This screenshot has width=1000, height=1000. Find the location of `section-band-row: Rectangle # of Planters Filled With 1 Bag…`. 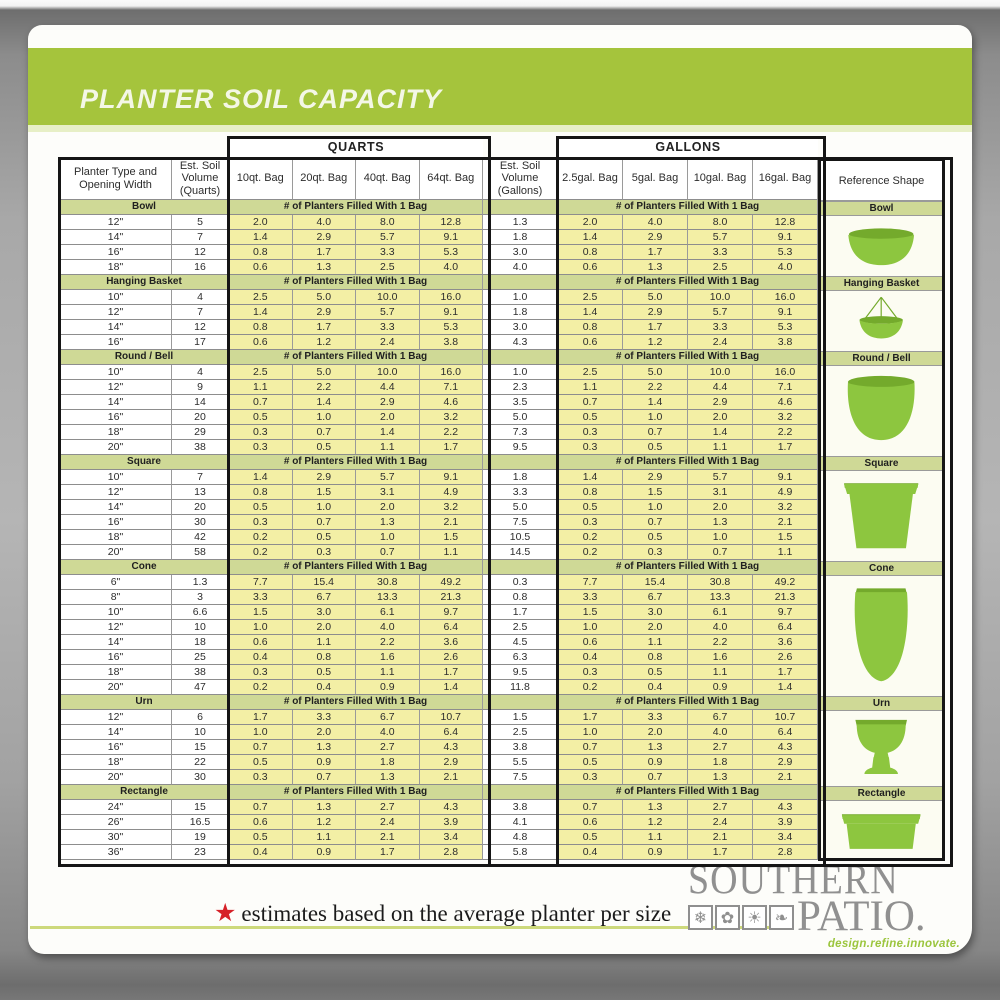

section-band-row: Rectangle # of Planters Filled With 1 Bag… is located at coordinates (439, 792).